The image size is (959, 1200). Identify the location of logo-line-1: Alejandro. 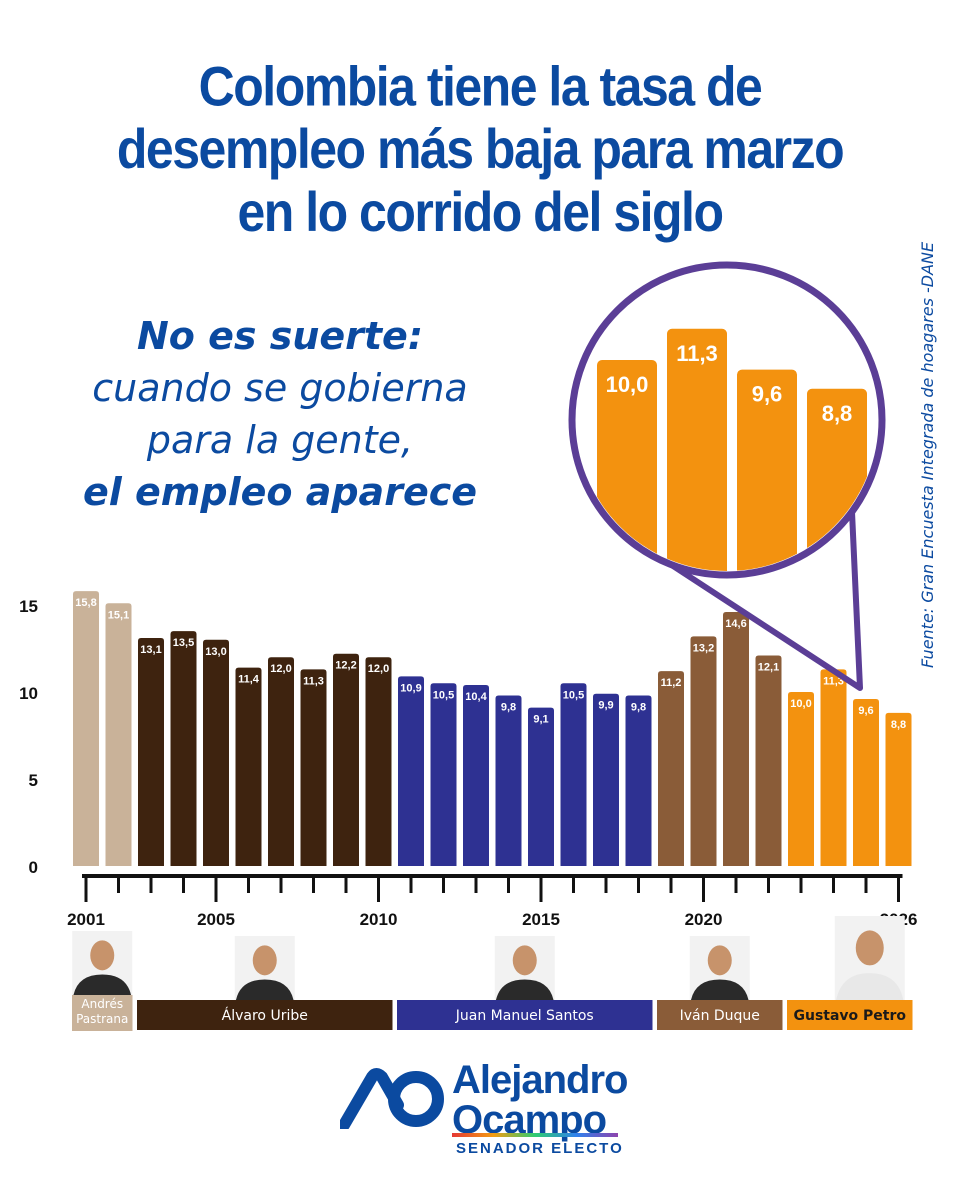
(540, 1080).